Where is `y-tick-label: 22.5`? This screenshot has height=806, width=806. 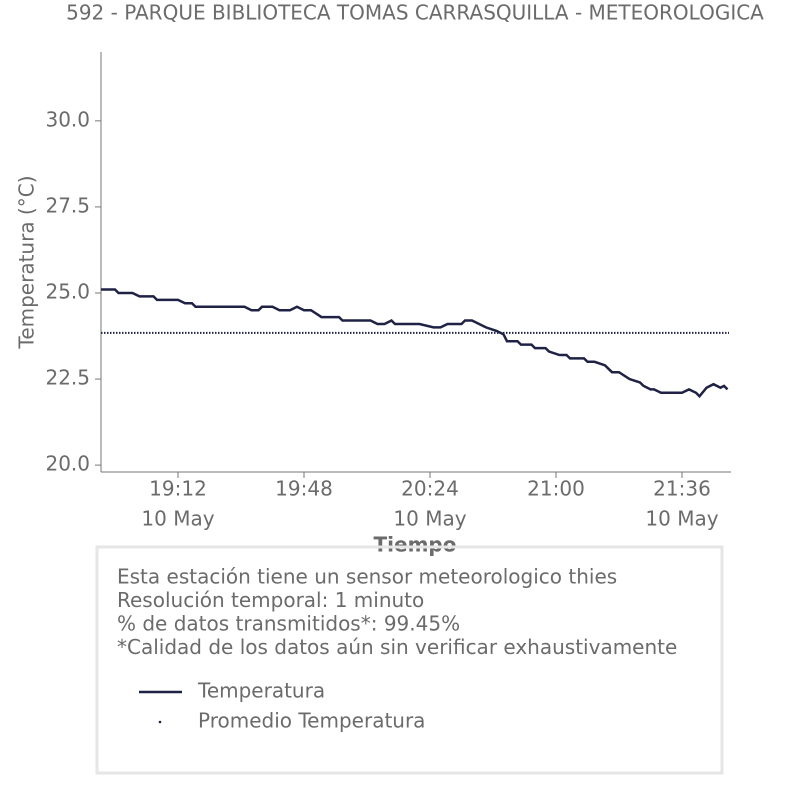 y-tick-label: 22.5 is located at coordinates (67, 378).